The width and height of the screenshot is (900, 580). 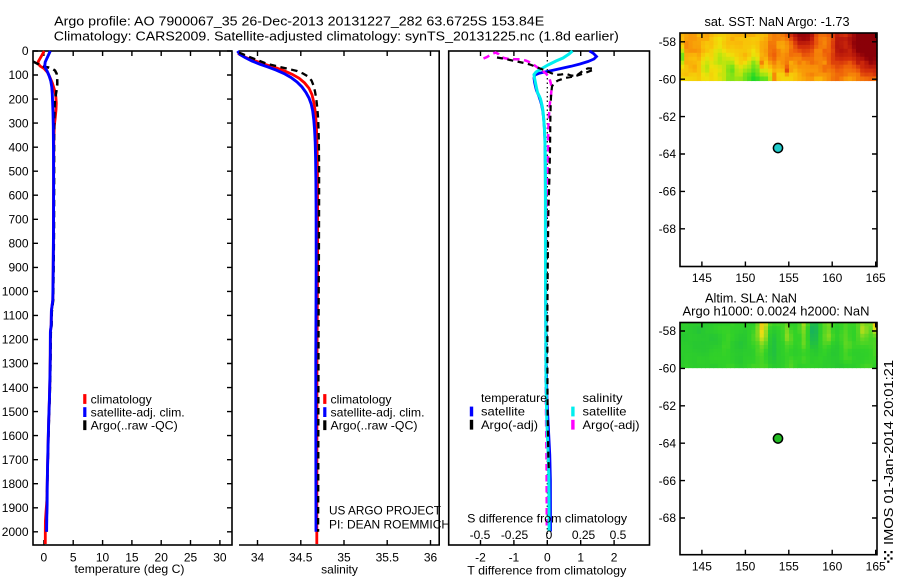 I want to click on svg-text: 2000, so click(x=15, y=532).